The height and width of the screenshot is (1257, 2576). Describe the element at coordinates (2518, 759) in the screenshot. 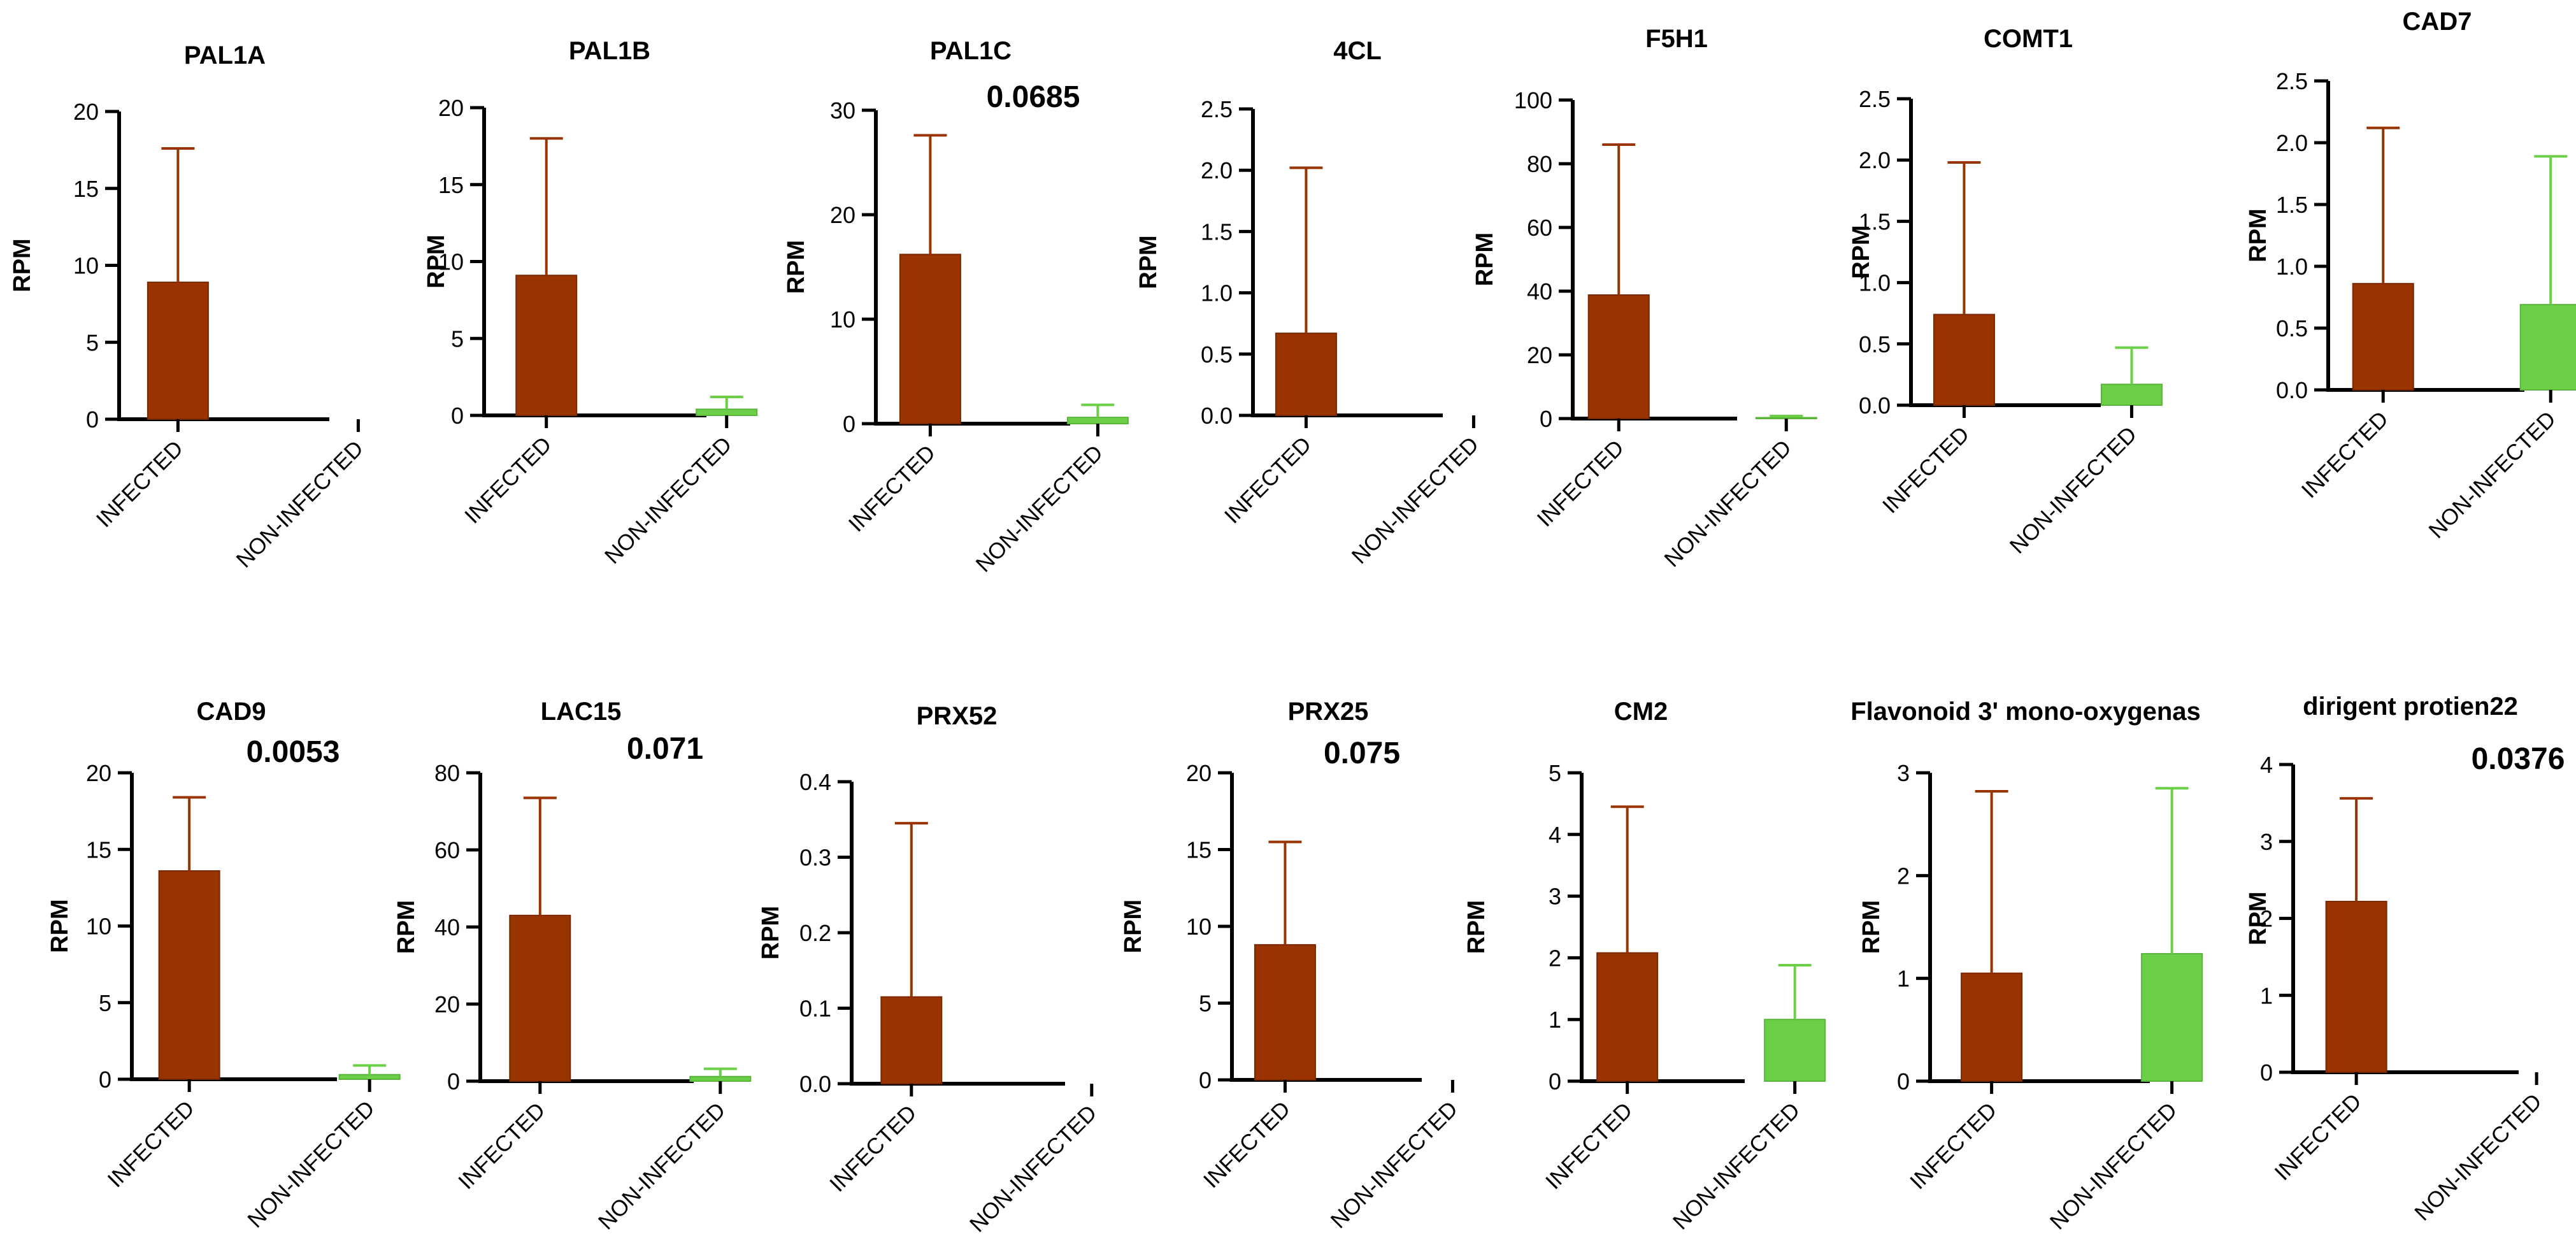

I see `p-value-label: 0.0376` at that location.